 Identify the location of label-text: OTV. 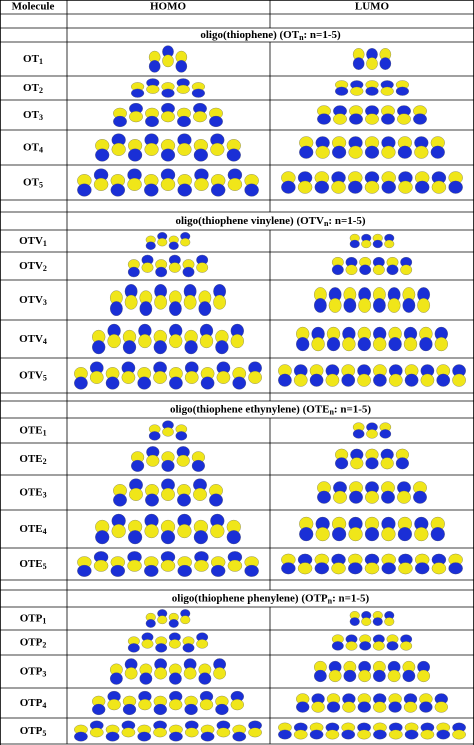
(31, 300).